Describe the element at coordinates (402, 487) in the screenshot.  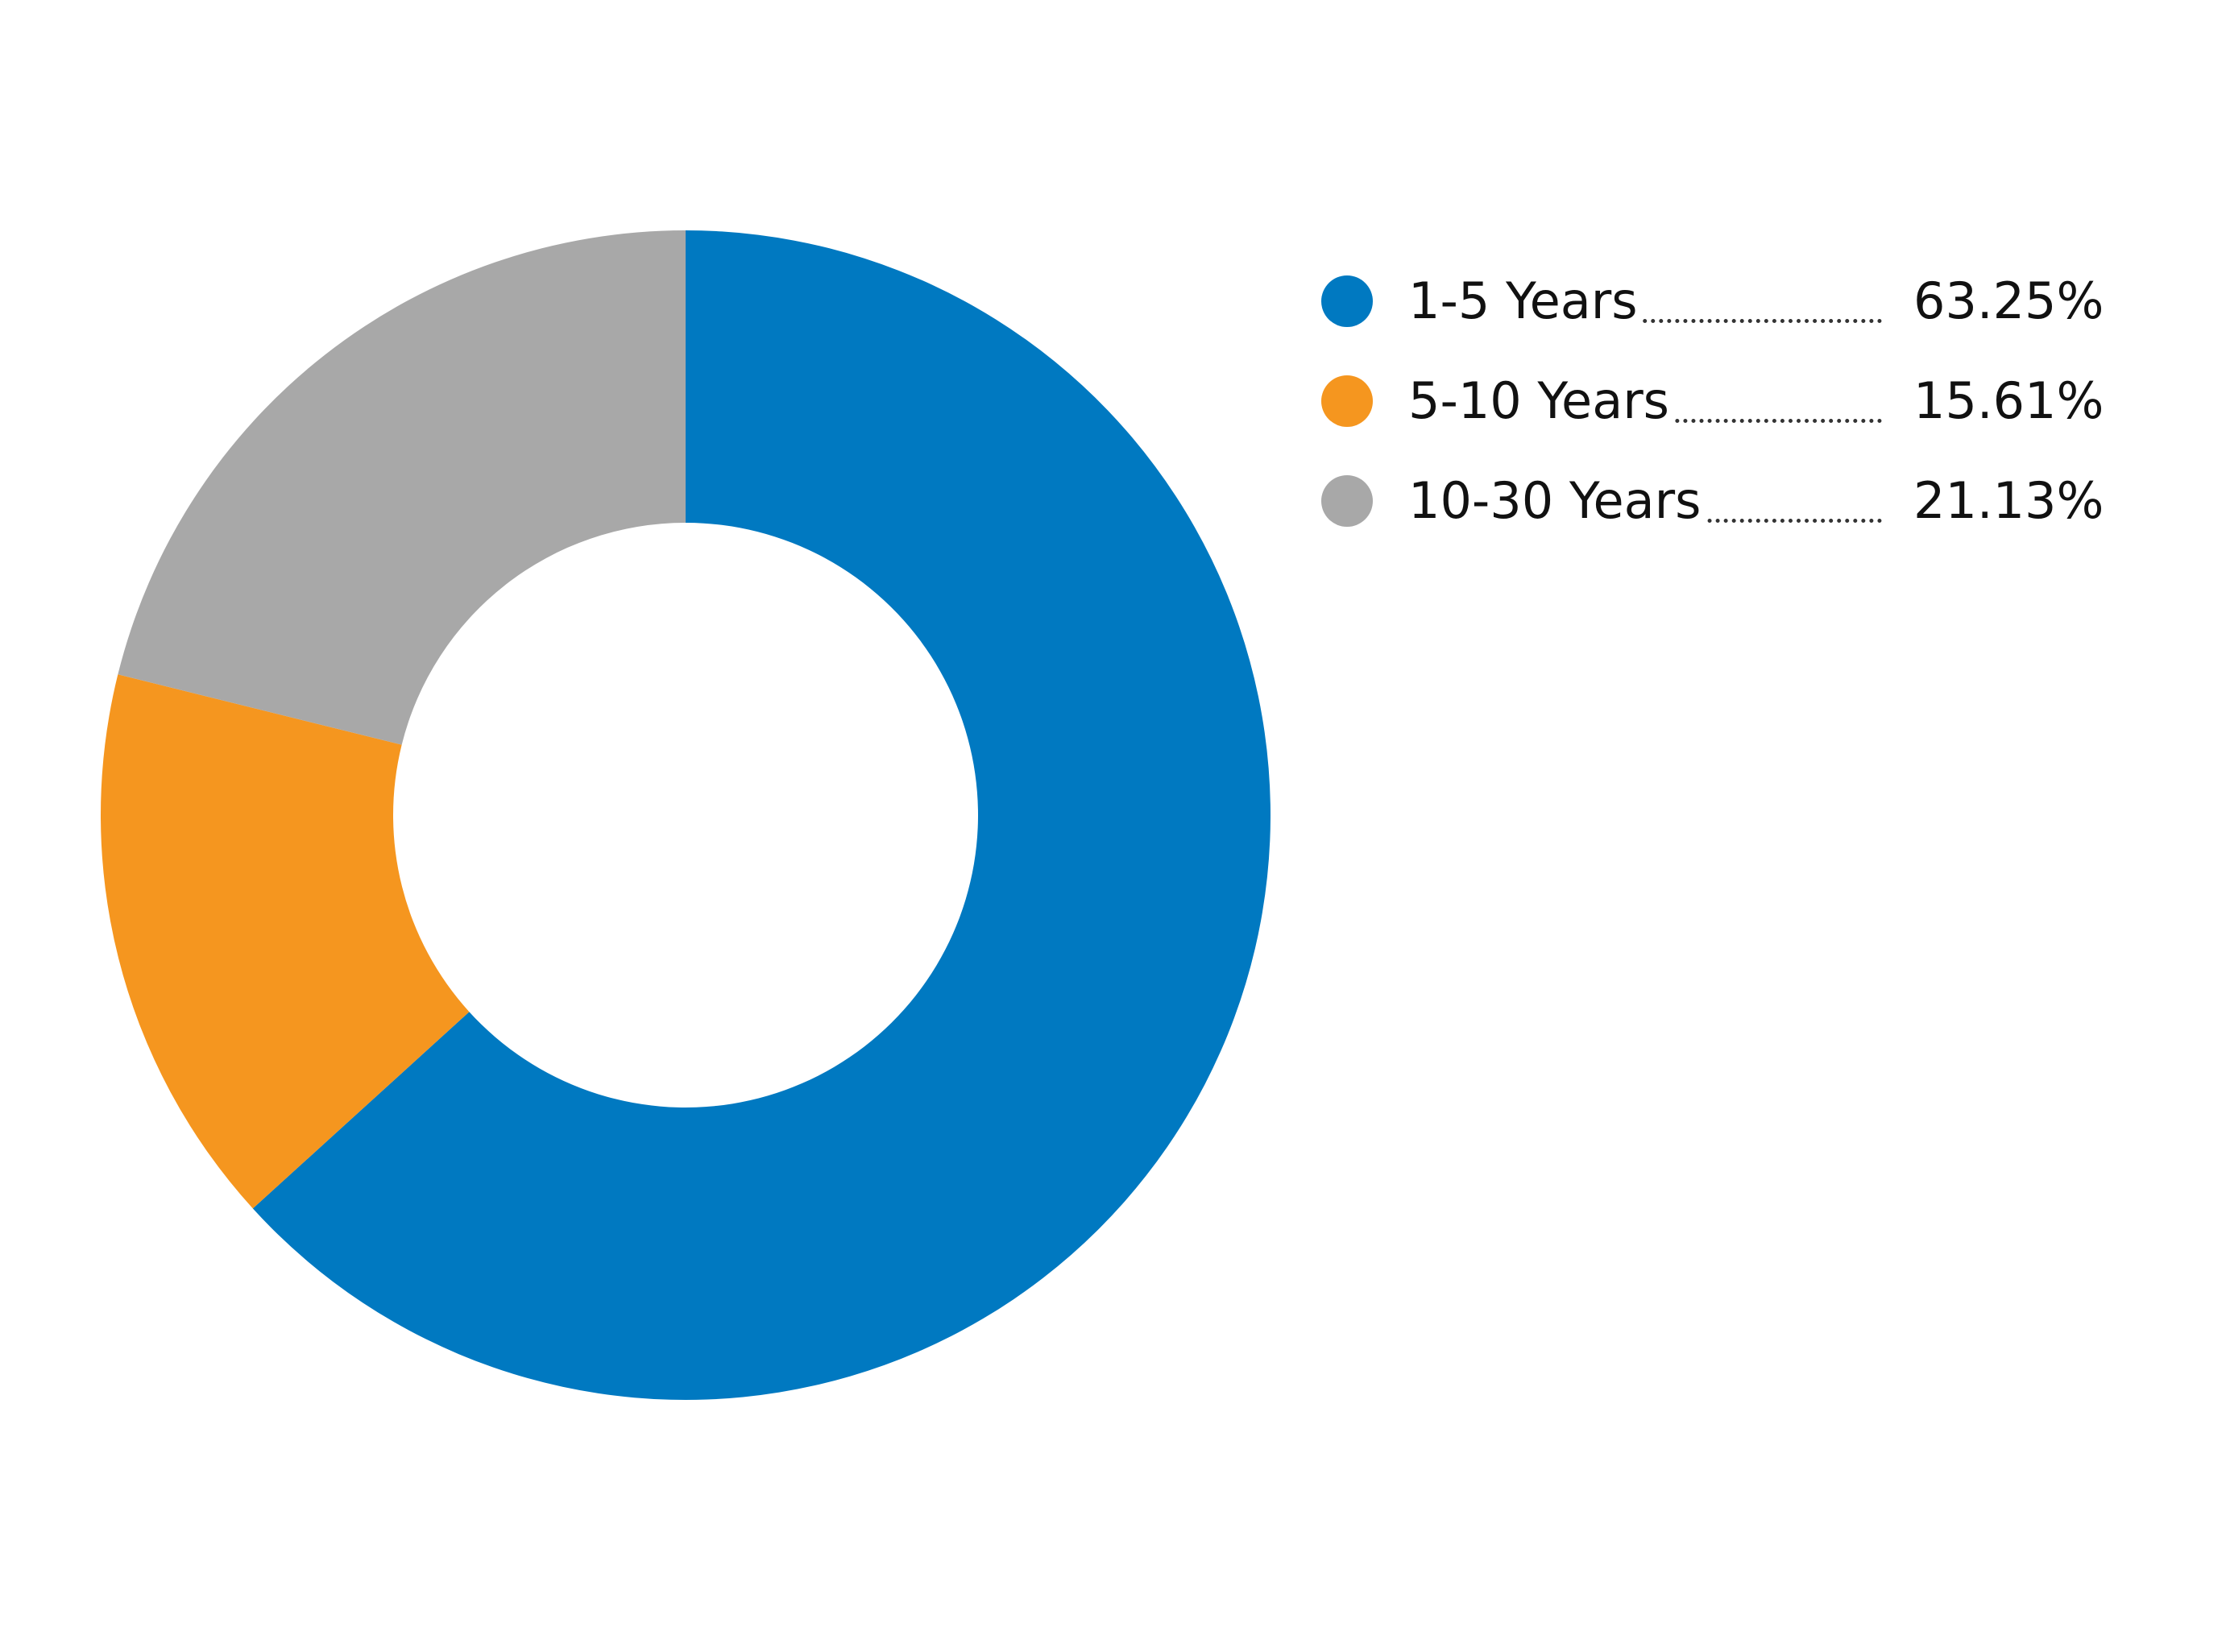
I see `donut-slice-10-30-years` at that location.